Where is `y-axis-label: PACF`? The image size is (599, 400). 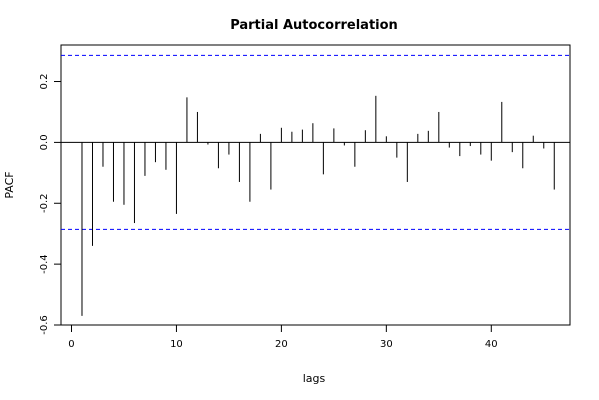
y-axis-label: PACF is located at coordinates (9, 184).